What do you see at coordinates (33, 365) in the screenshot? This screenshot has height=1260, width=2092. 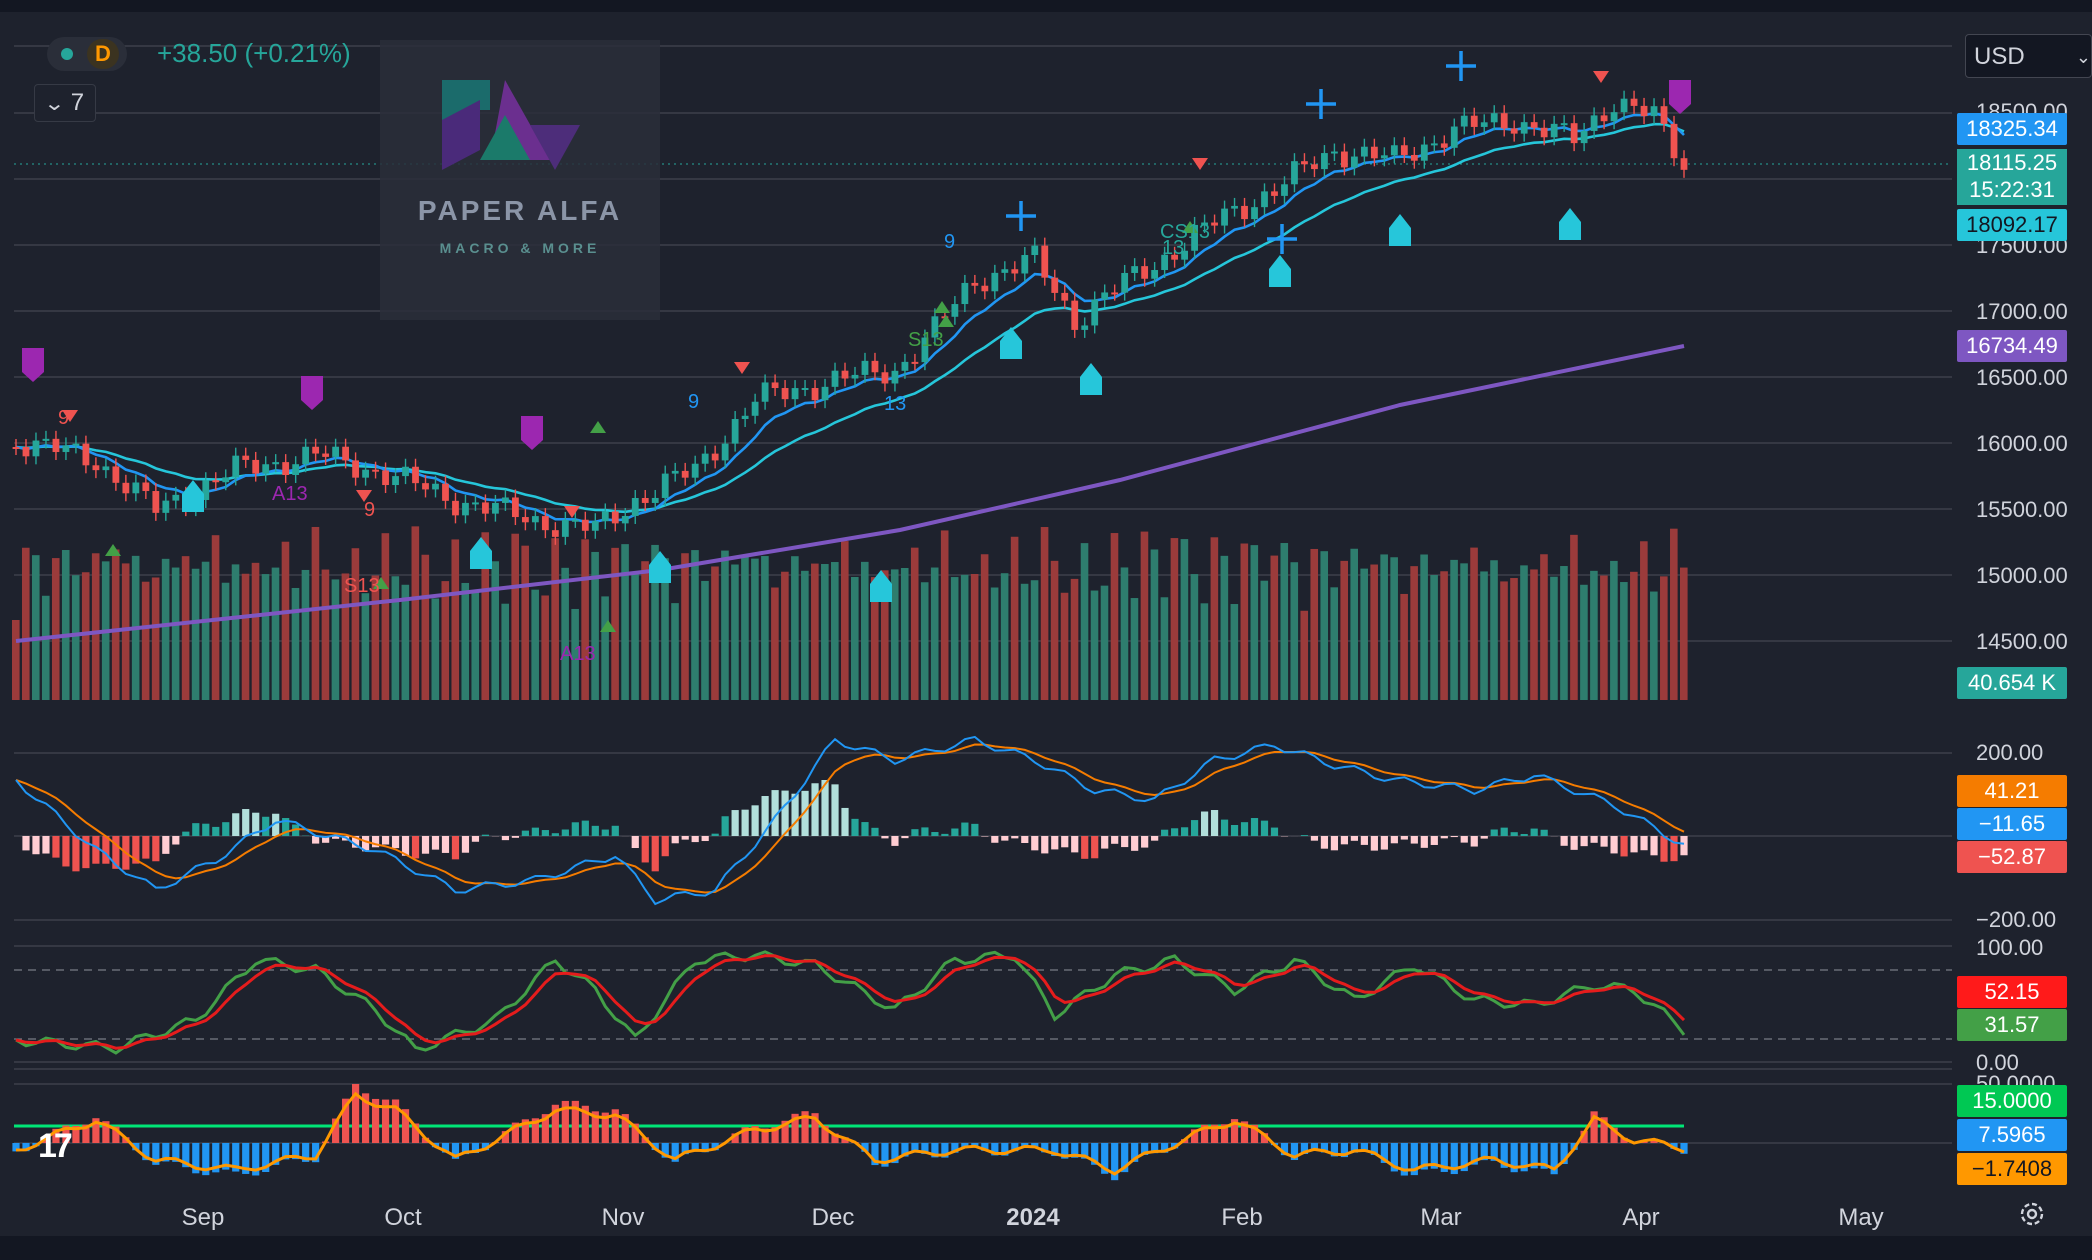 I see `sell-flag-marker` at bounding box center [33, 365].